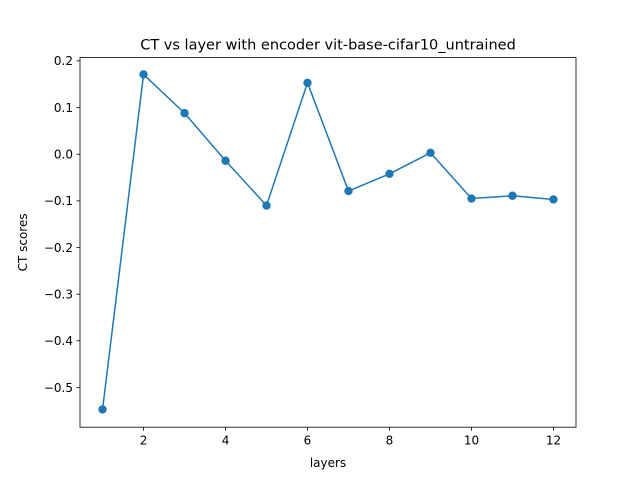 The image size is (640, 480). Describe the element at coordinates (58, 295) in the screenshot. I see `y-tick-label: −0.3` at that location.